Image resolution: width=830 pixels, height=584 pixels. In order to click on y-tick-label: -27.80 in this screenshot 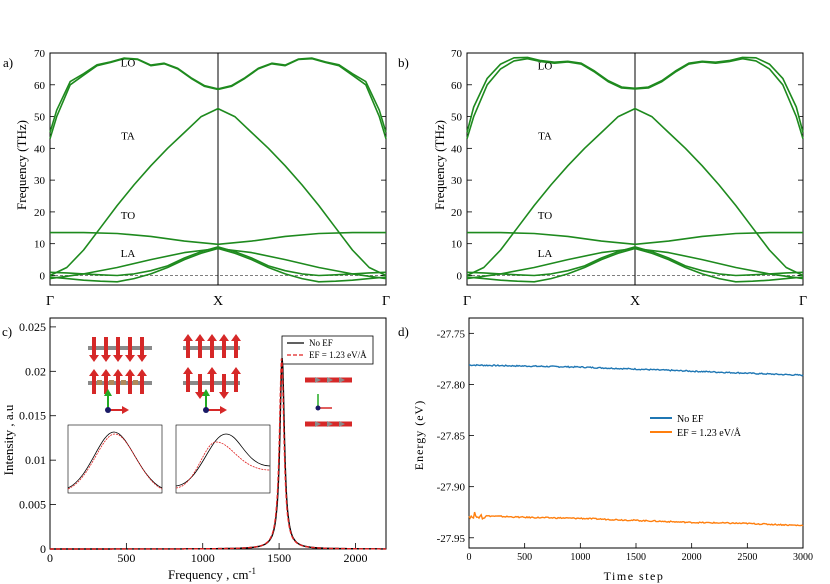, I will do `click(451, 385)`.